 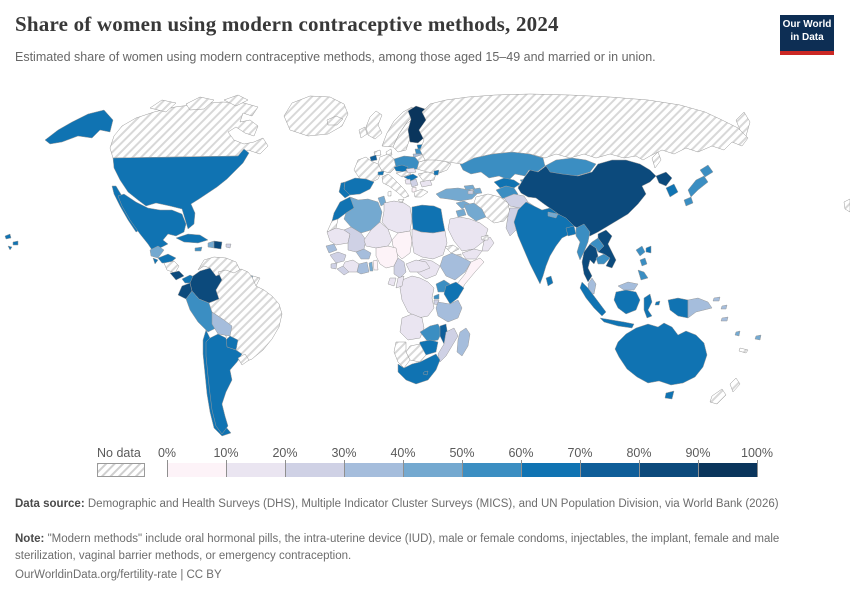 What do you see at coordinates (553, 215) in the screenshot?
I see `country-nepal` at bounding box center [553, 215].